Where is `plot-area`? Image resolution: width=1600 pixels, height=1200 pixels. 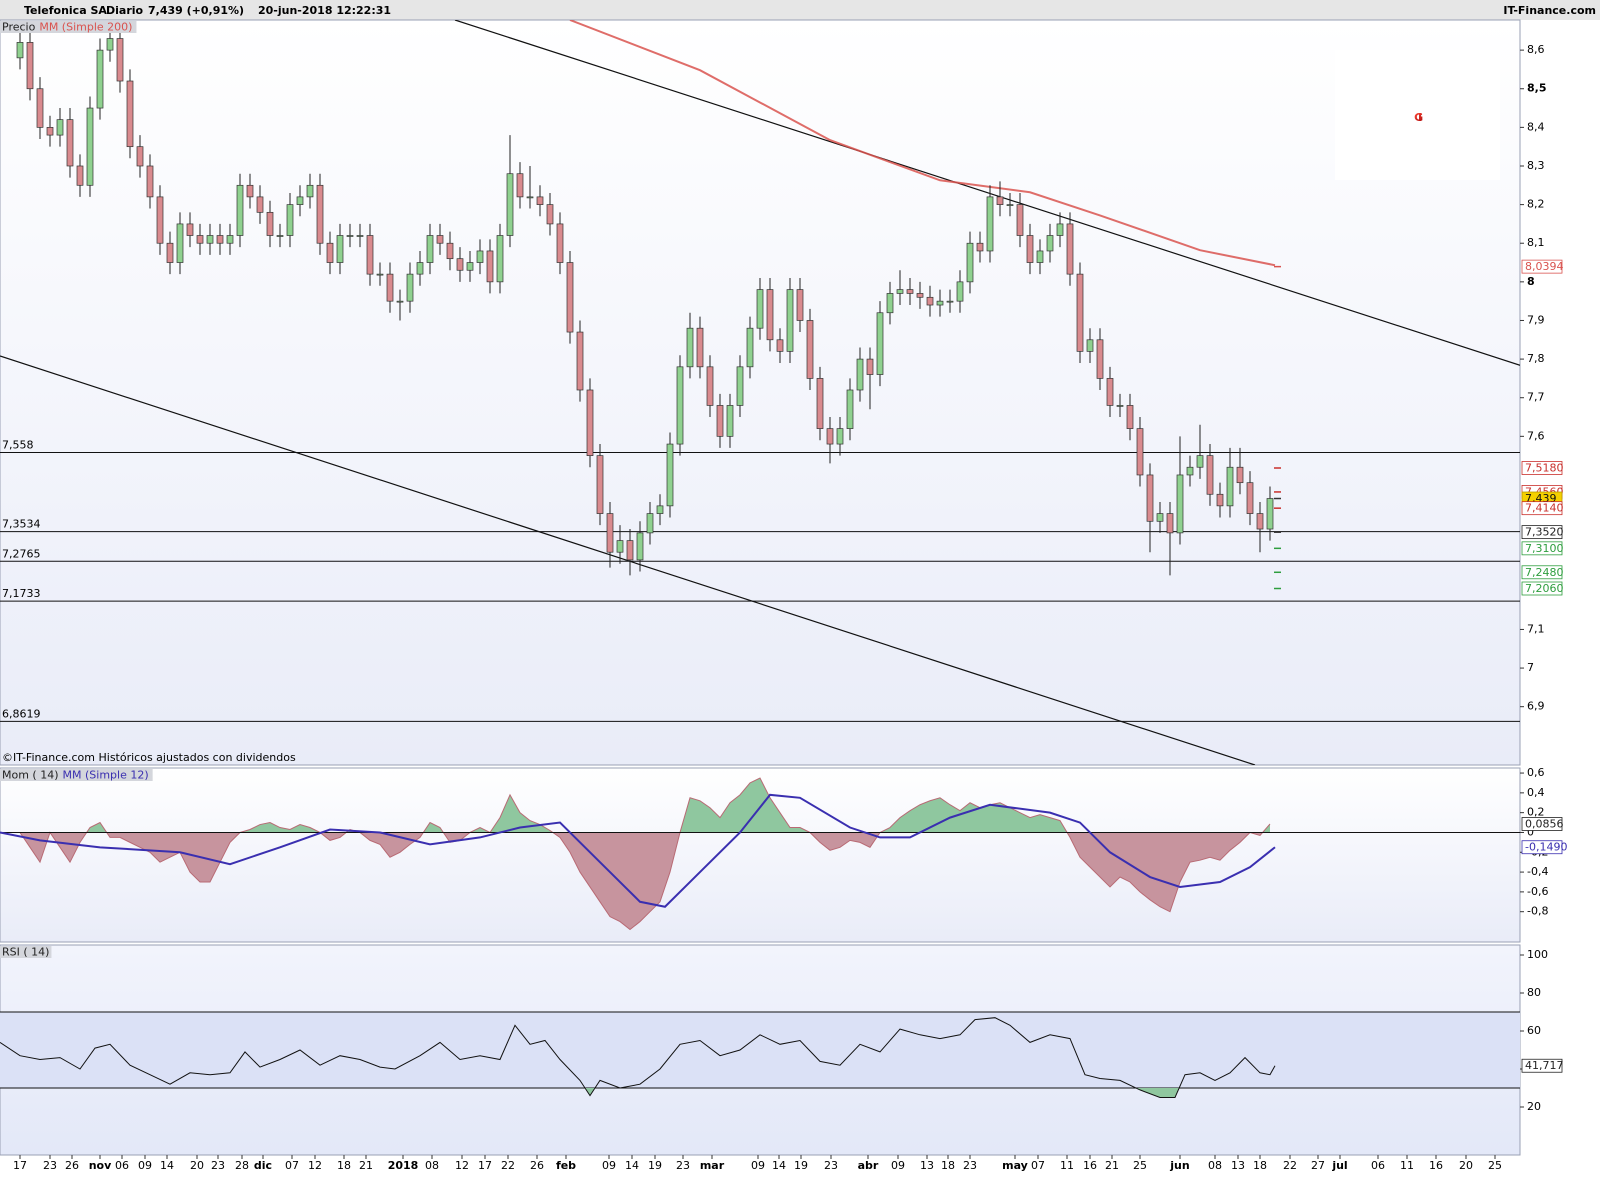 plot-area is located at coordinates (760, 854).